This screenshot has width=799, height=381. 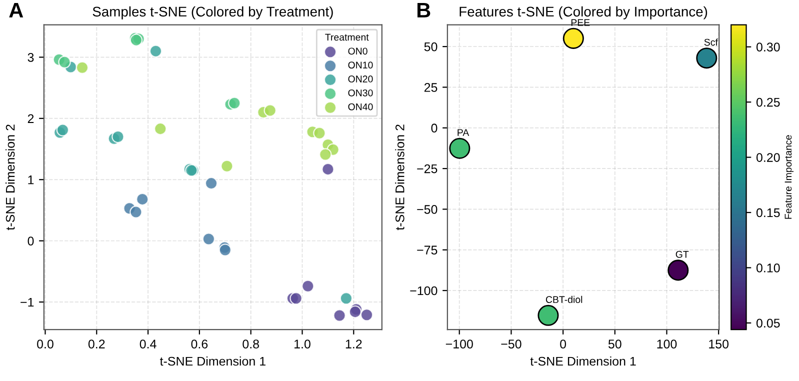 What do you see at coordinates (423, 10) in the screenshot?
I see `text: B` at bounding box center [423, 10].